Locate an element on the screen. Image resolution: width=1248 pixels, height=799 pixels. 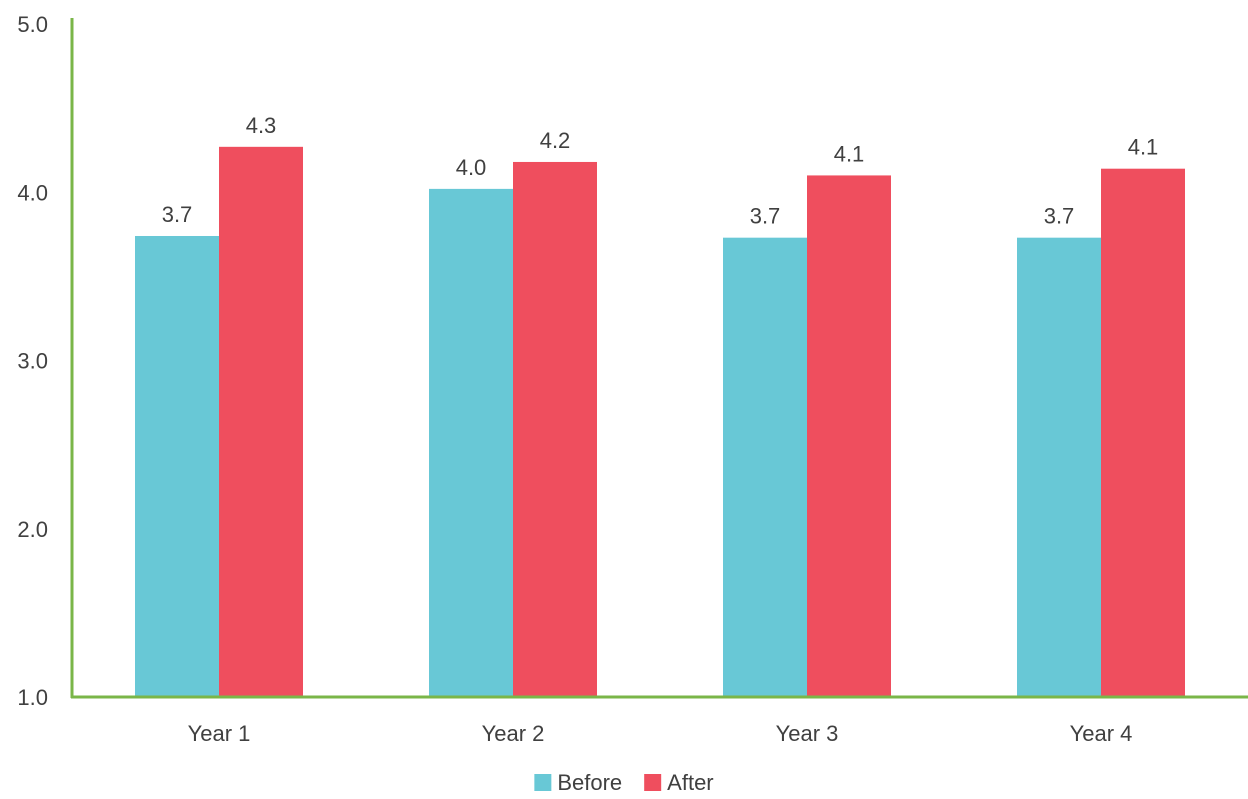
legend-swatch-before is located at coordinates (543, 782).